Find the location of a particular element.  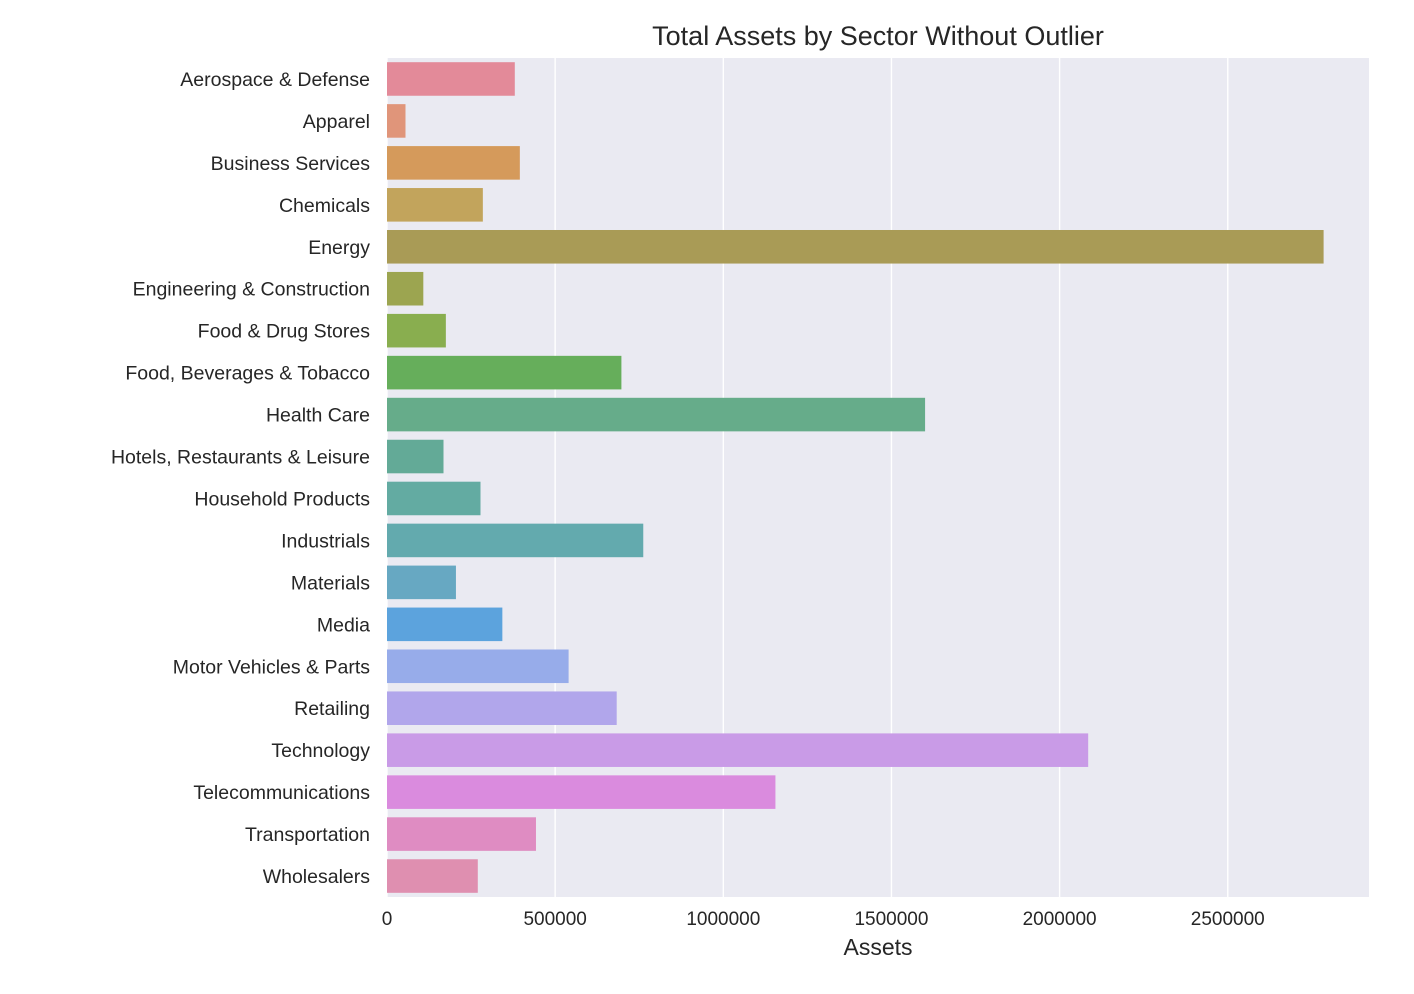

y-tick-label: Motor Vehicles & Parts is located at coordinates (271, 667).